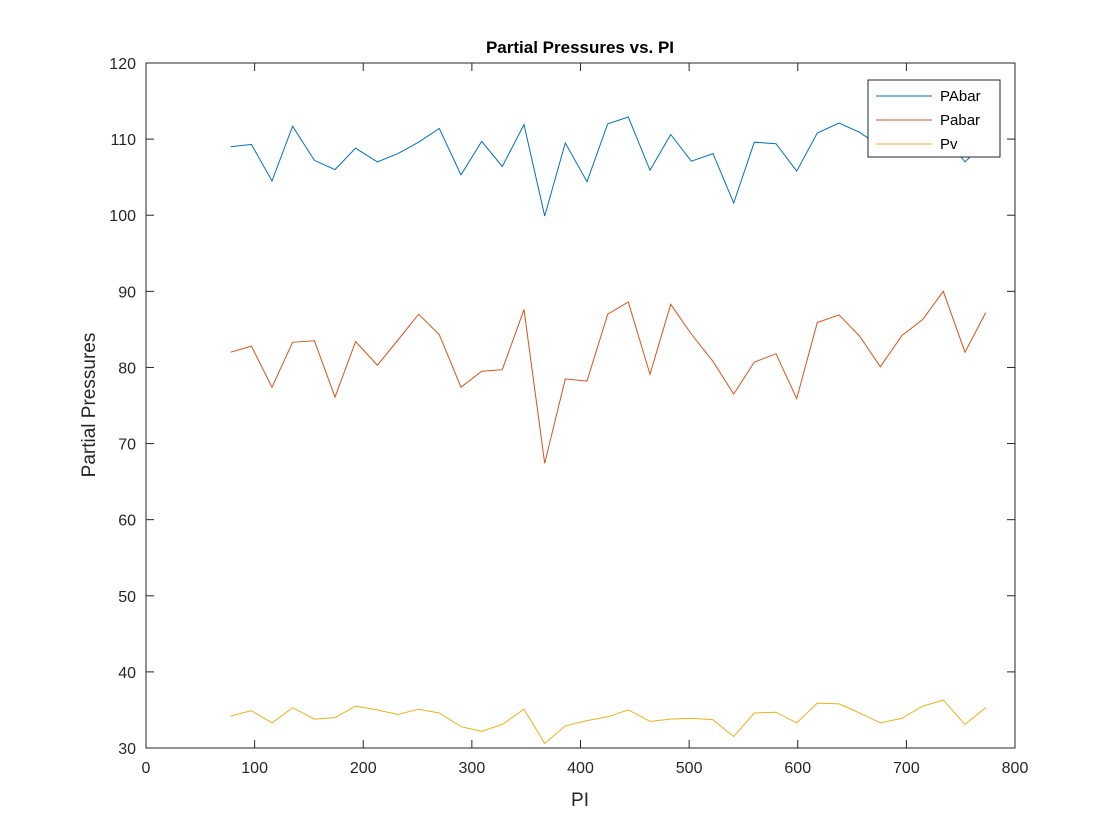  Describe the element at coordinates (127, 292) in the screenshot. I see `y-tick-label: 90` at that location.